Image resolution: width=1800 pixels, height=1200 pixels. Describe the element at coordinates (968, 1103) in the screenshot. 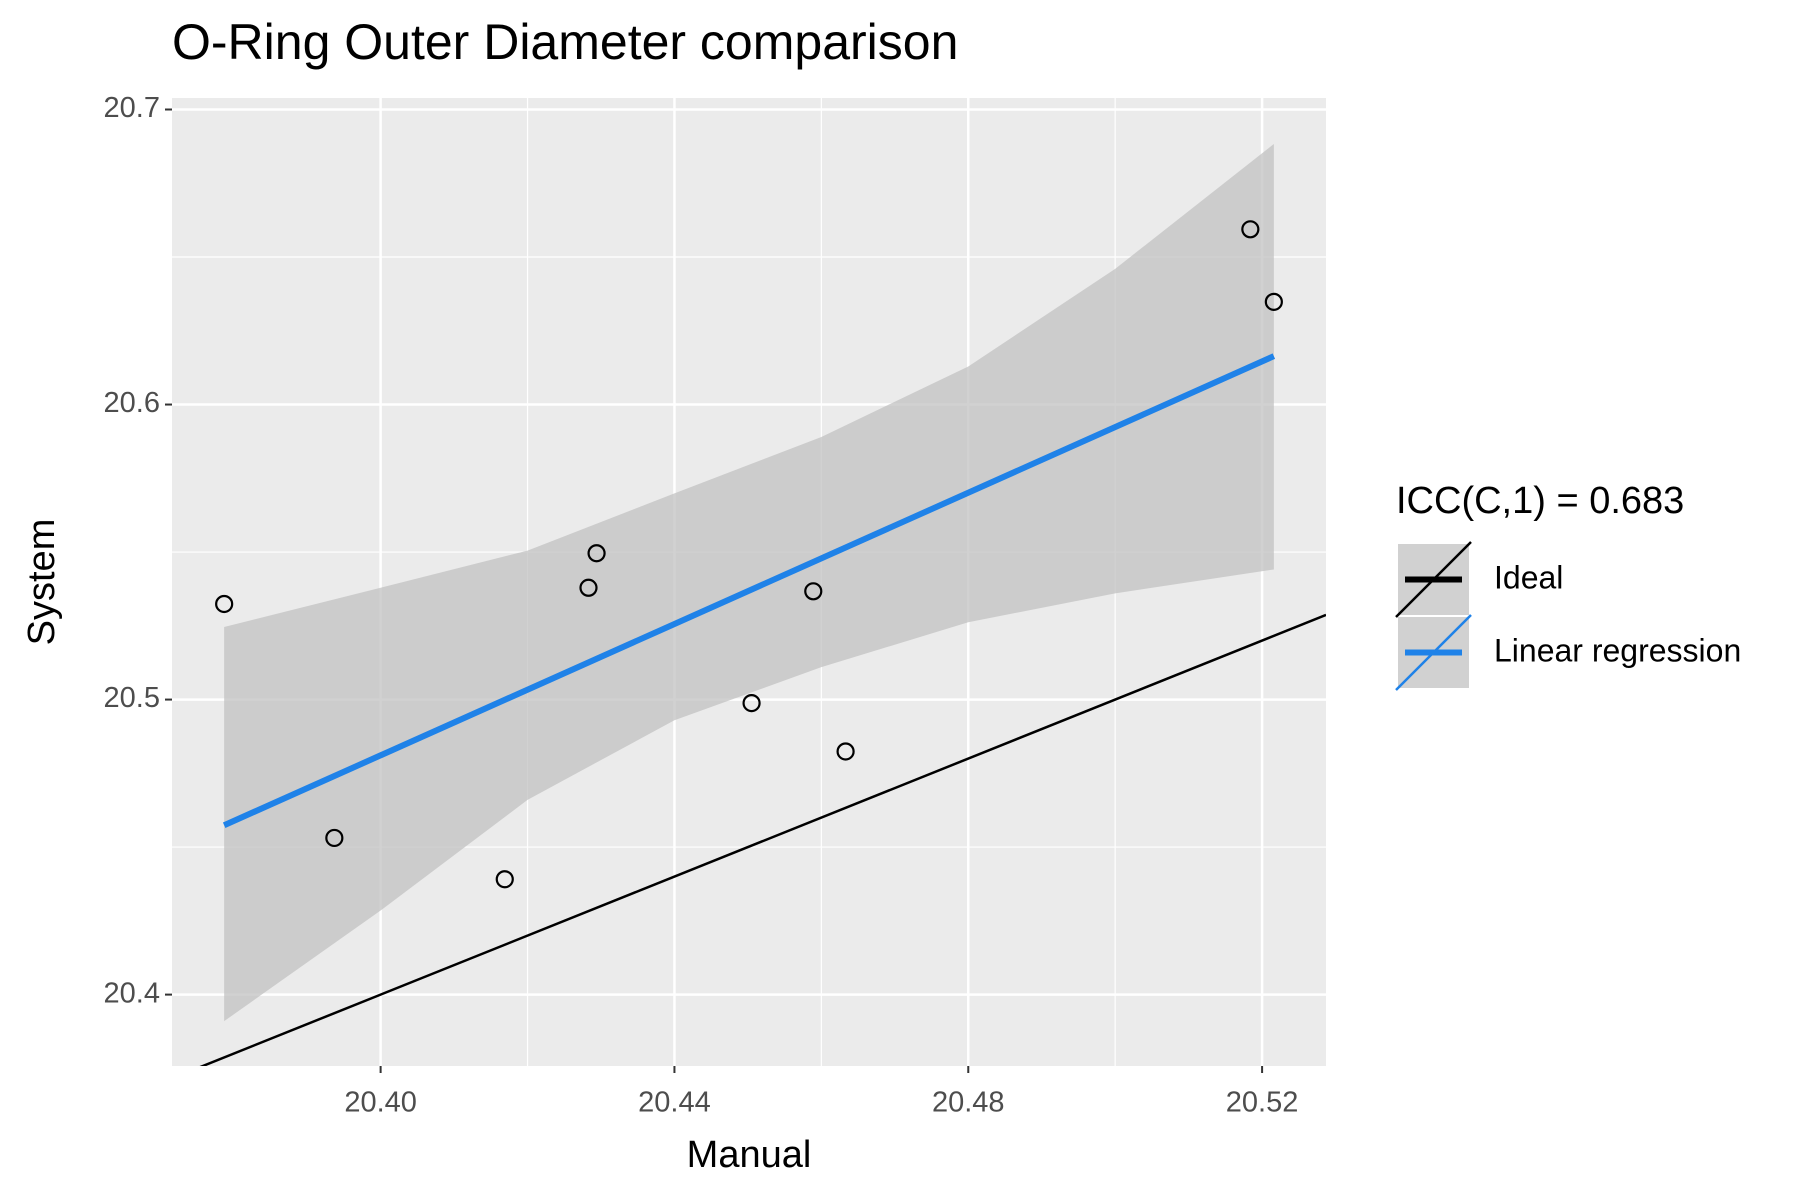

I see `x-tick-label: 20.48` at that location.